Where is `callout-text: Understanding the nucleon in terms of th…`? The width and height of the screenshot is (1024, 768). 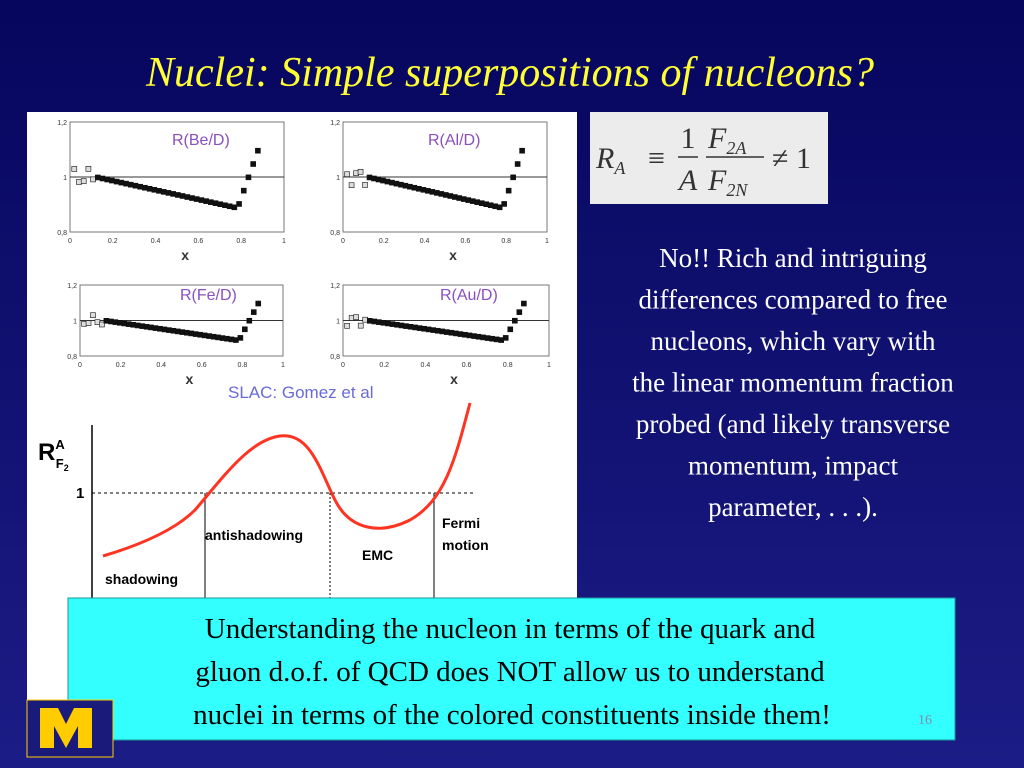 callout-text: Understanding the nucleon in terms of th… is located at coordinates (512, 672).